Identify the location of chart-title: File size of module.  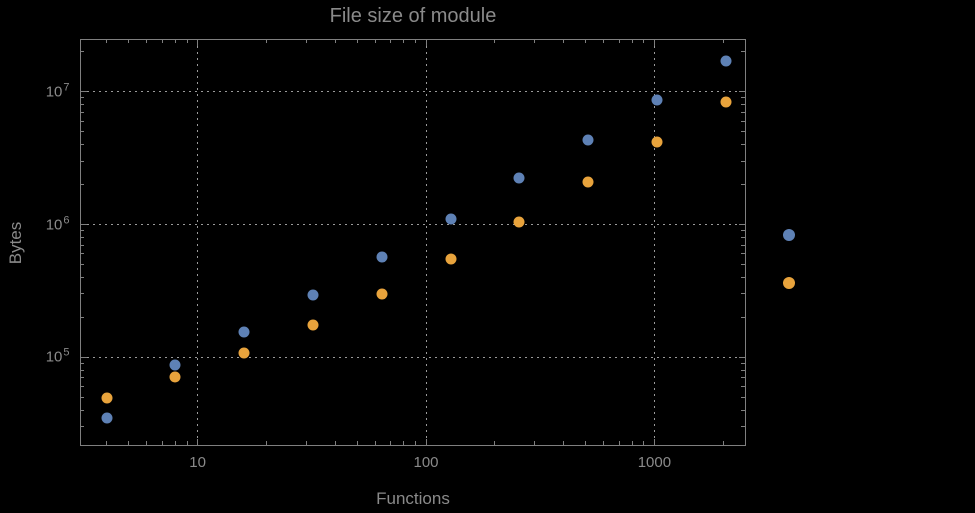
(413, 16).